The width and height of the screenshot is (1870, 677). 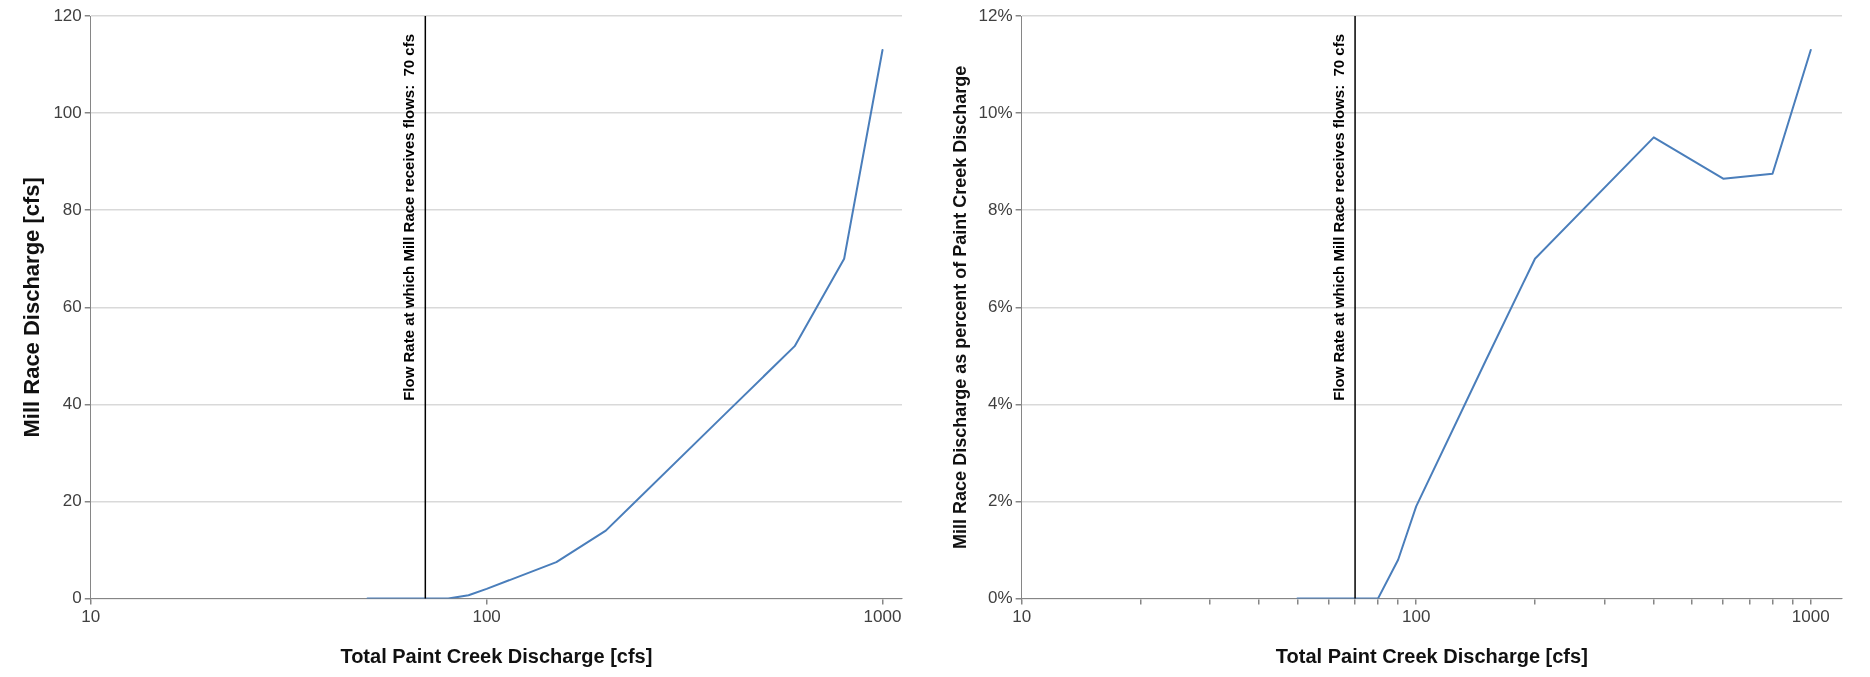 I want to click on y-tick-label: 60, so click(x=72, y=306).